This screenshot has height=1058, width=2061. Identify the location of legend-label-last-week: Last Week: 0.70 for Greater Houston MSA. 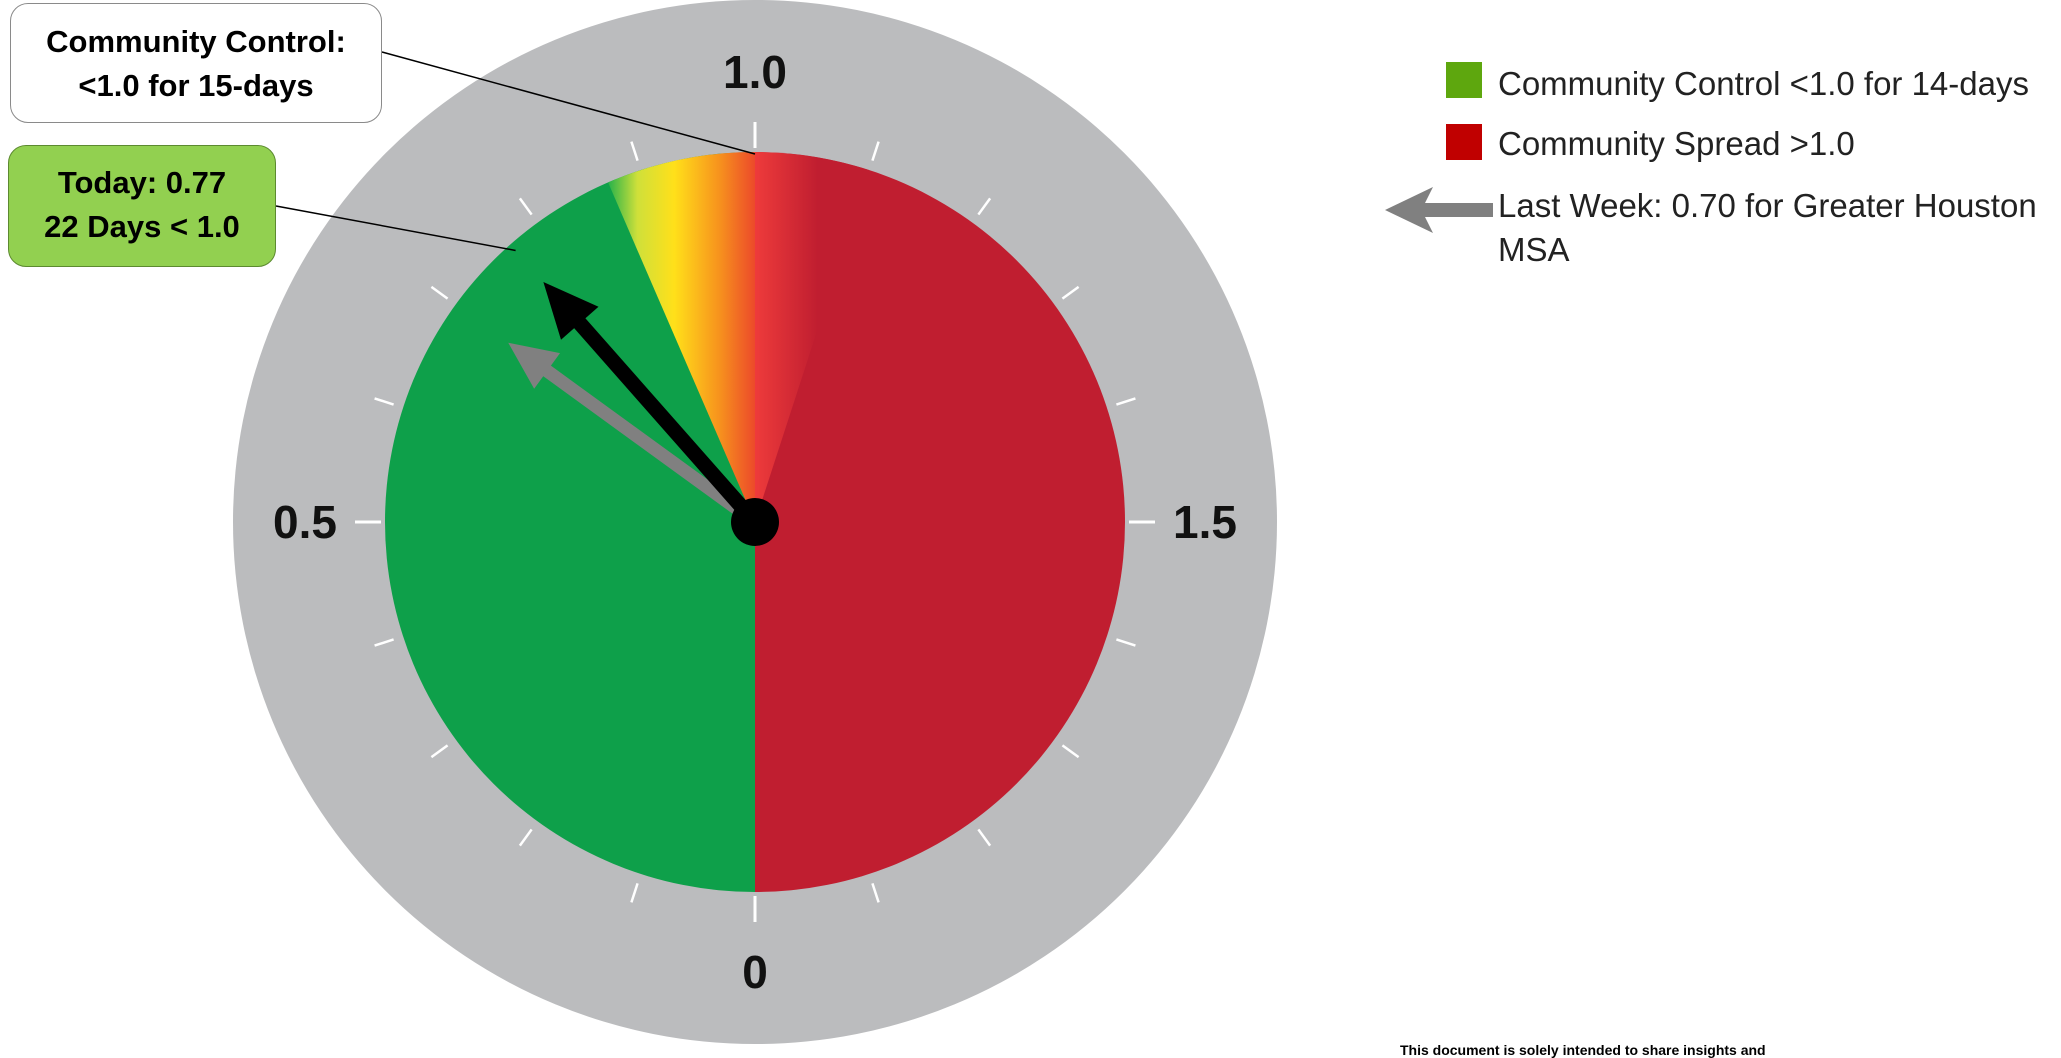
(1767, 228).